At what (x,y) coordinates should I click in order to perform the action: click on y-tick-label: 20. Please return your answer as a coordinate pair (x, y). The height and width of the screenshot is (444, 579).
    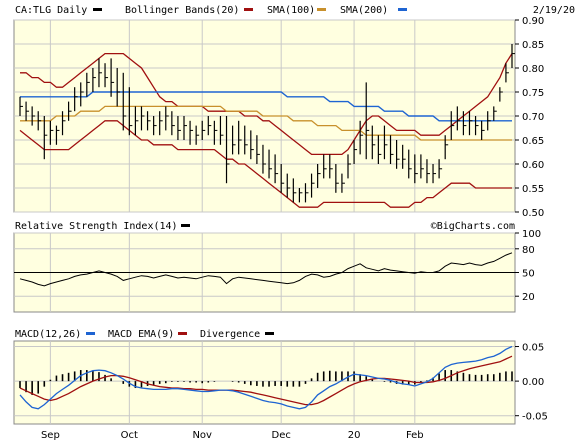
    Looking at the image, I should click on (528, 297).